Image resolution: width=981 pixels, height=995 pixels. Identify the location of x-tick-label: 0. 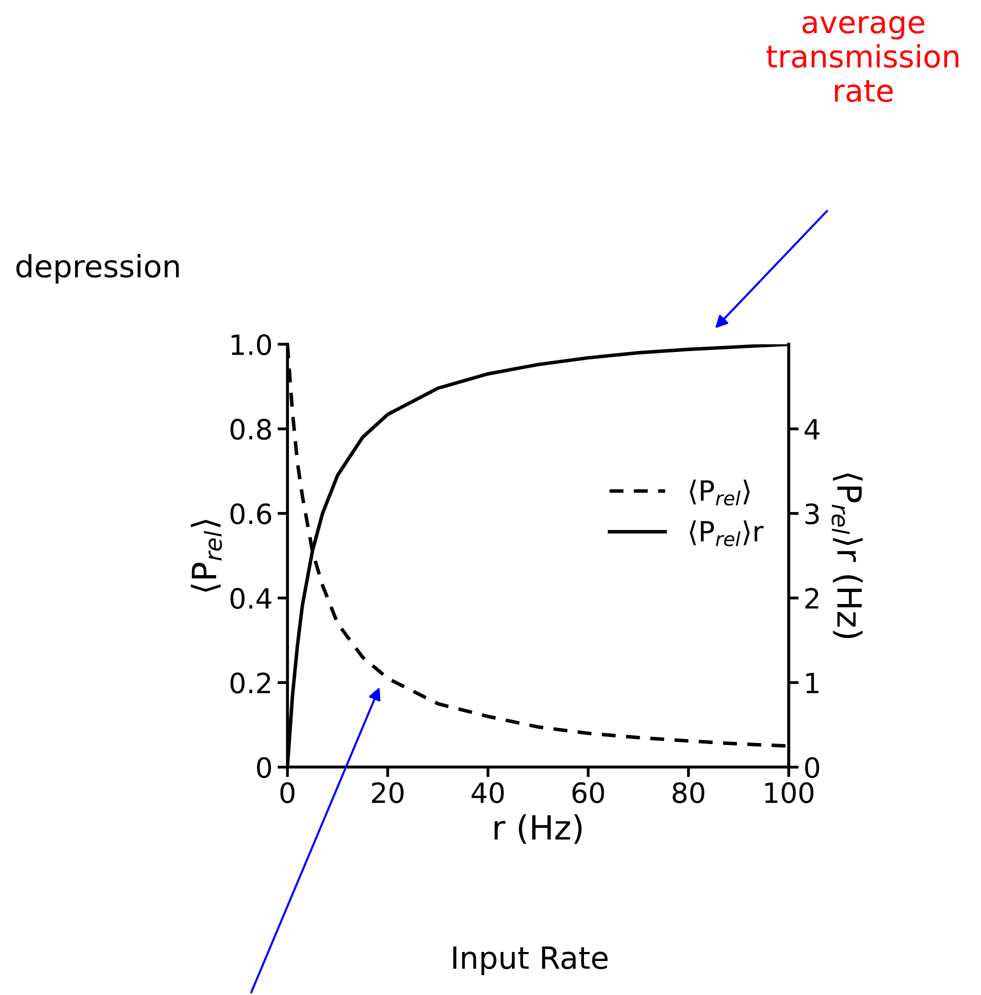
(287, 793).